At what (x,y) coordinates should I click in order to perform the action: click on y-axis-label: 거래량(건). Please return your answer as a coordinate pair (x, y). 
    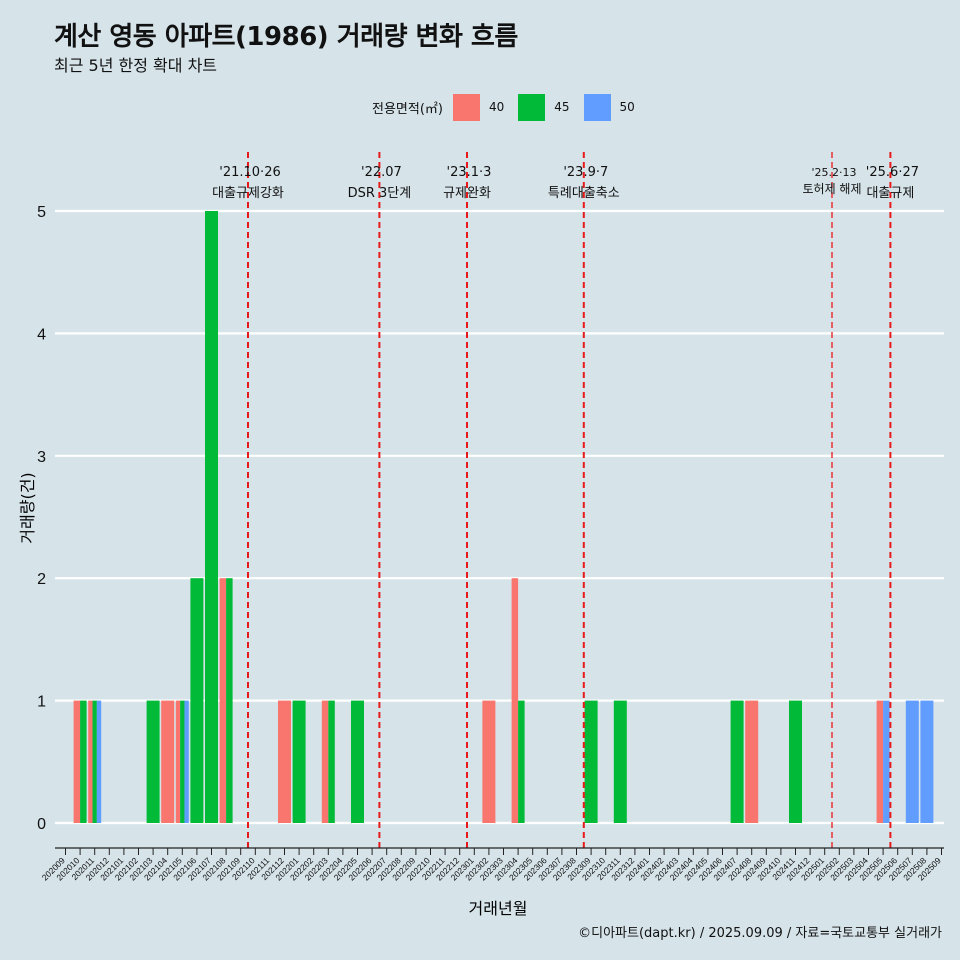
    Looking at the image, I should click on (27, 507).